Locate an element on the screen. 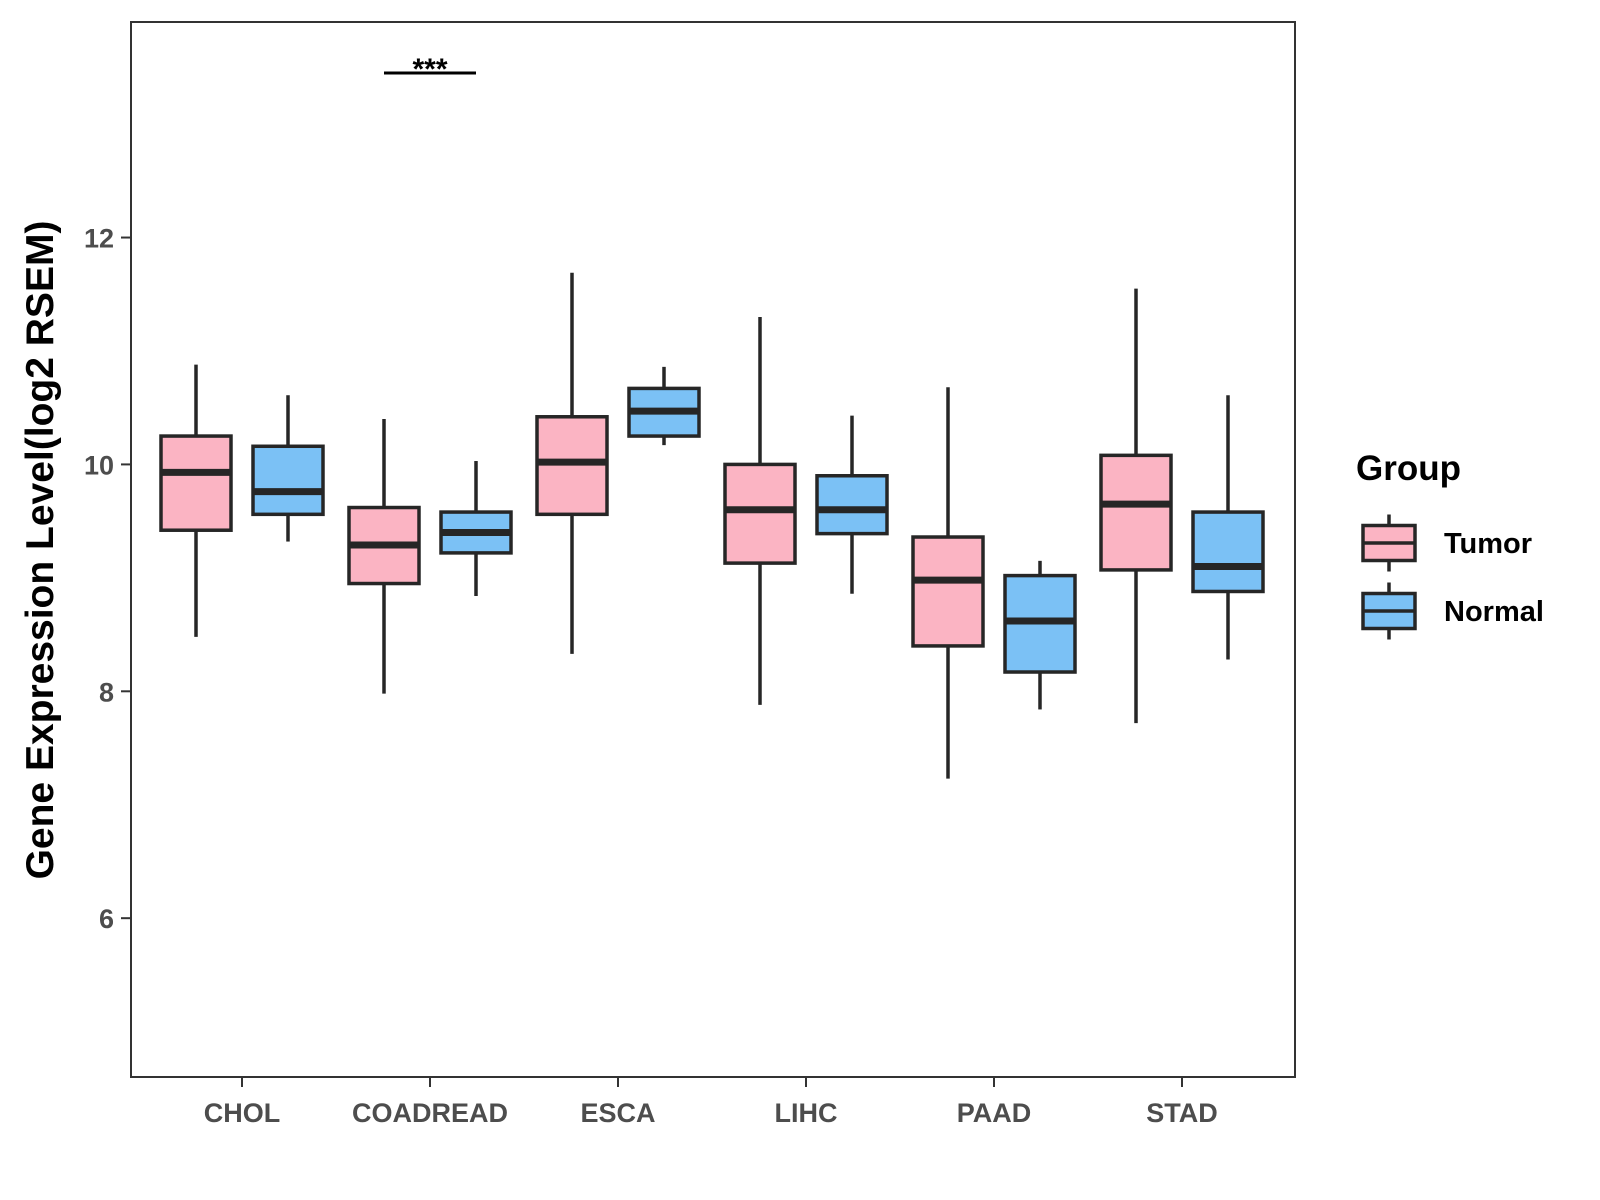  x-axis: CHOL COADREAD ESCA LIHC PAAD STAD is located at coordinates (711, 1102).